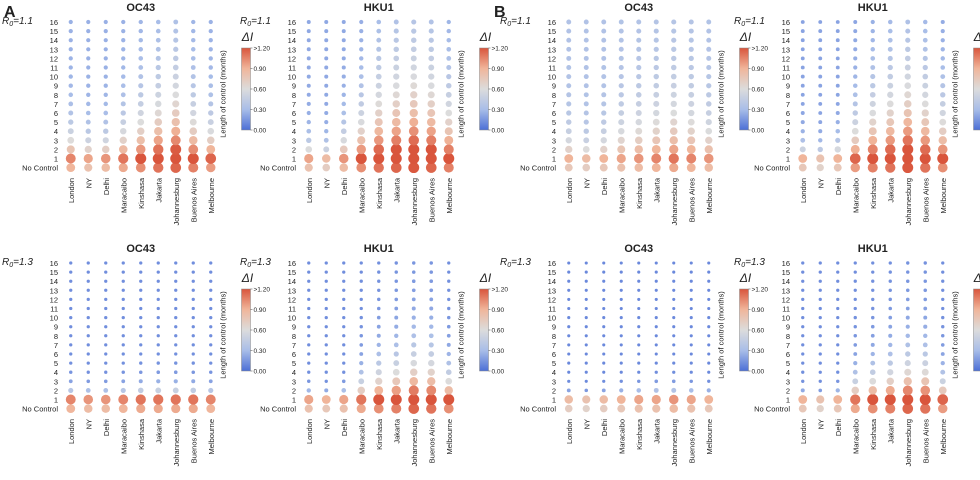 The width and height of the screenshot is (980, 480). What do you see at coordinates (744, 89) in the screenshot?
I see `colorbar` at bounding box center [744, 89].